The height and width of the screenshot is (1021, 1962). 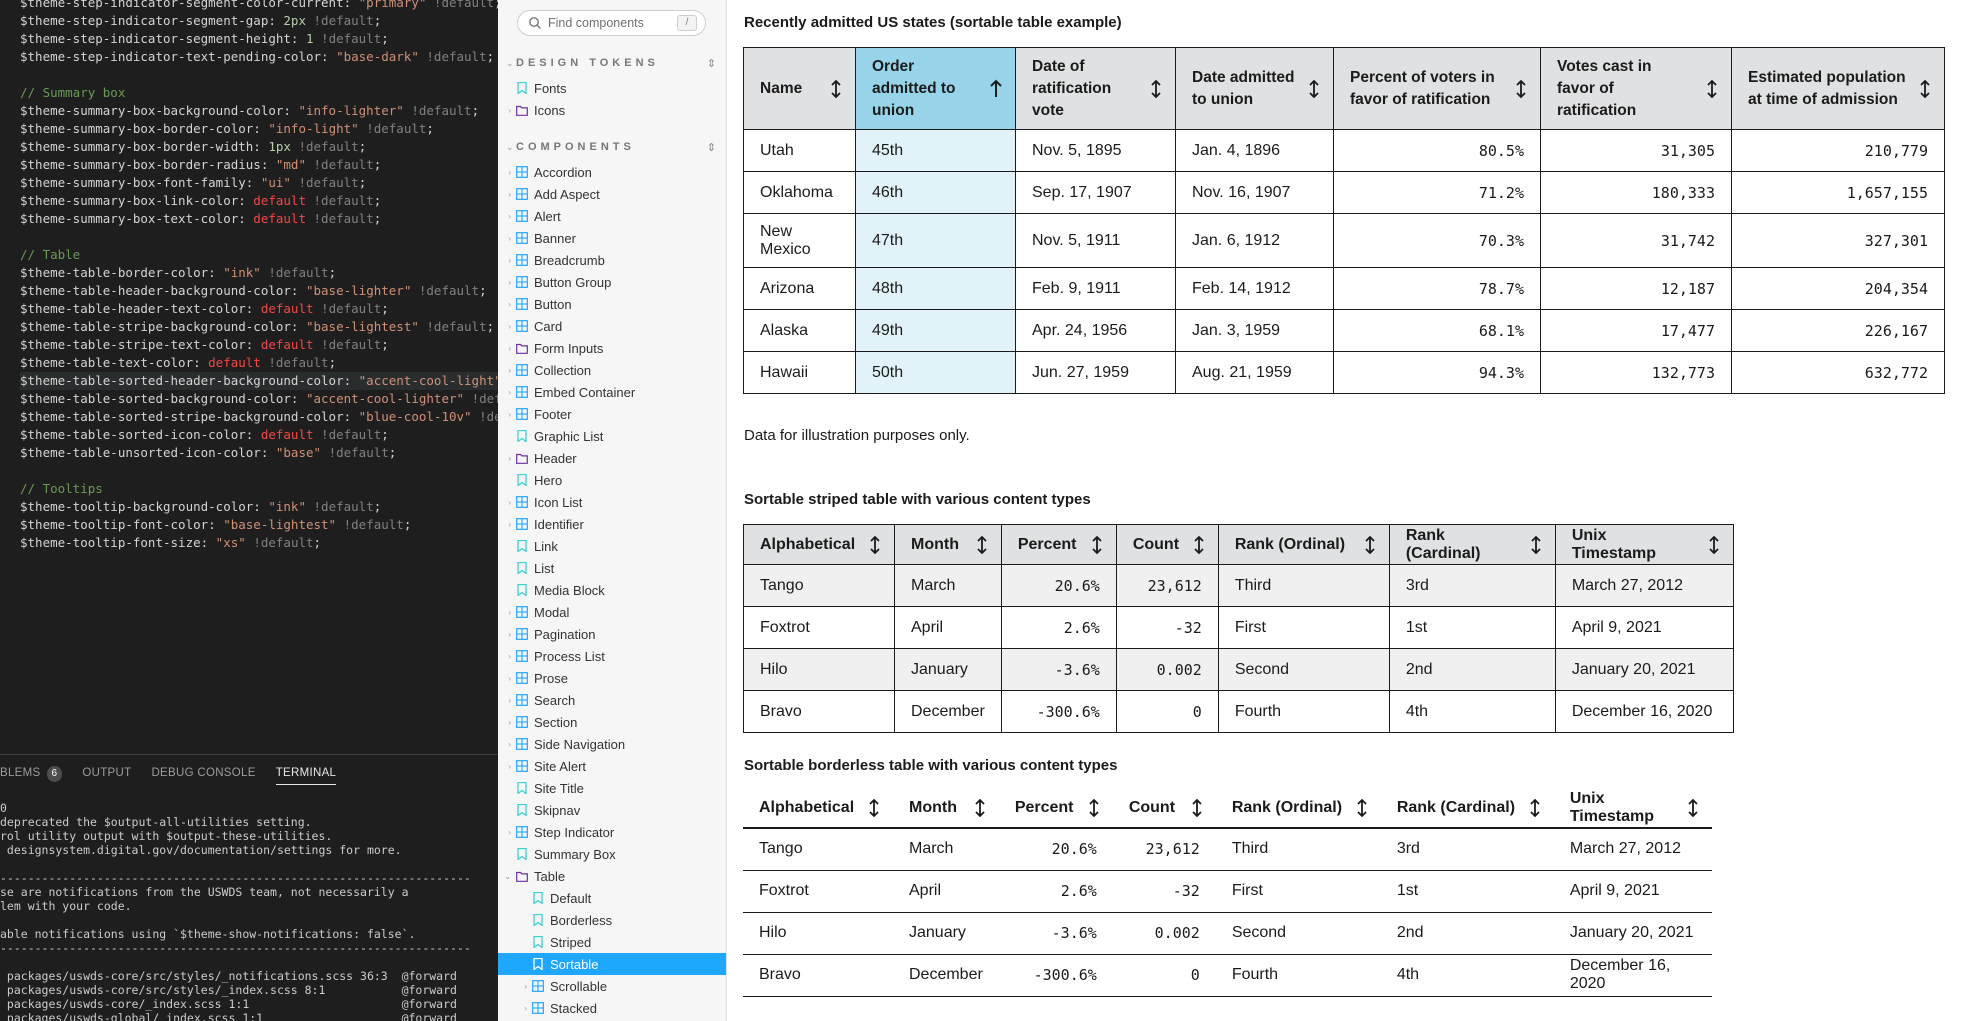 What do you see at coordinates (612, 238) in the screenshot?
I see `sidebar-item-banner: › Banner` at bounding box center [612, 238].